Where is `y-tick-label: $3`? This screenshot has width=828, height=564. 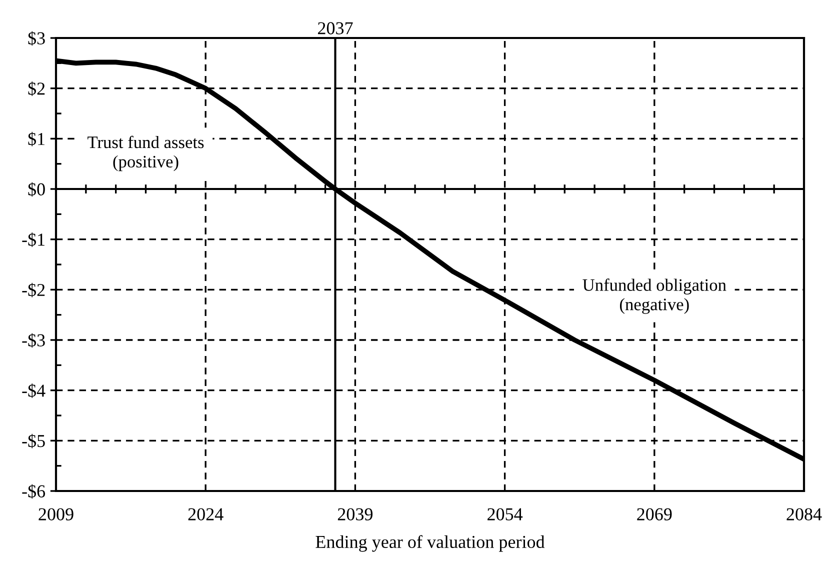
y-tick-label: $3 is located at coordinates (36, 38).